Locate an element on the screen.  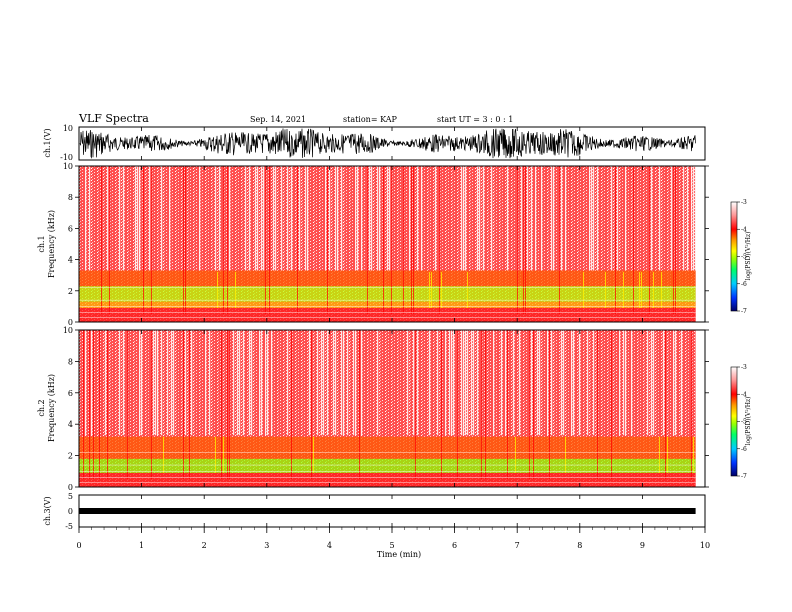
x-axis-label: Time (min) is located at coordinates (399, 554).